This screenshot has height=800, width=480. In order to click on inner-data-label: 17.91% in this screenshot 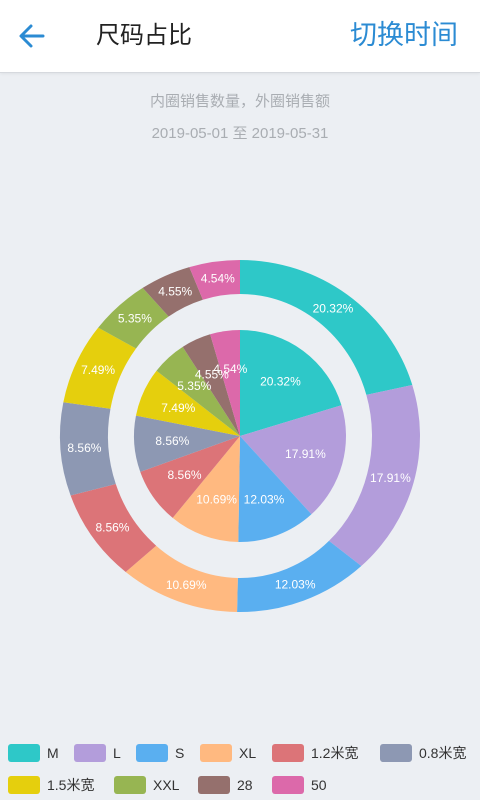, I will do `click(305, 454)`.